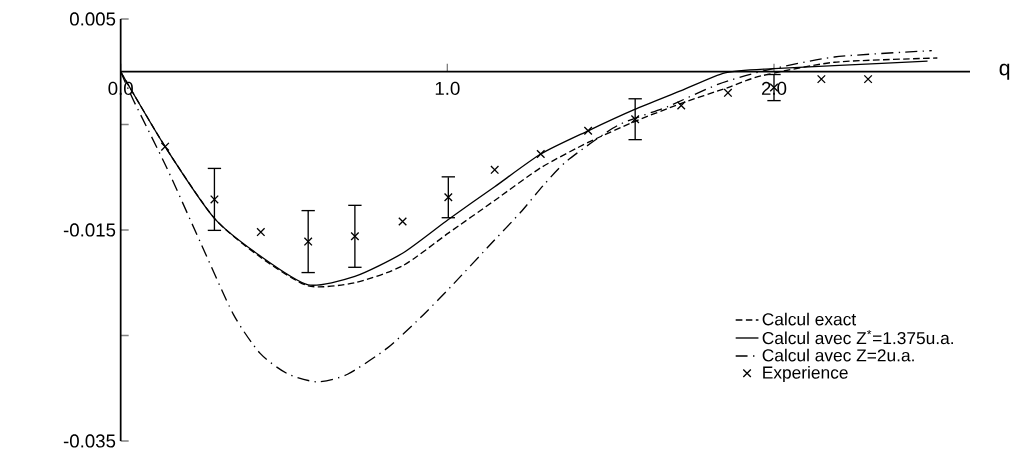 This screenshot has height=459, width=1021. Describe the element at coordinates (857, 337) in the screenshot. I see `legend-label: Calcul avec Z$^{*}$=1.375u.a.` at that location.